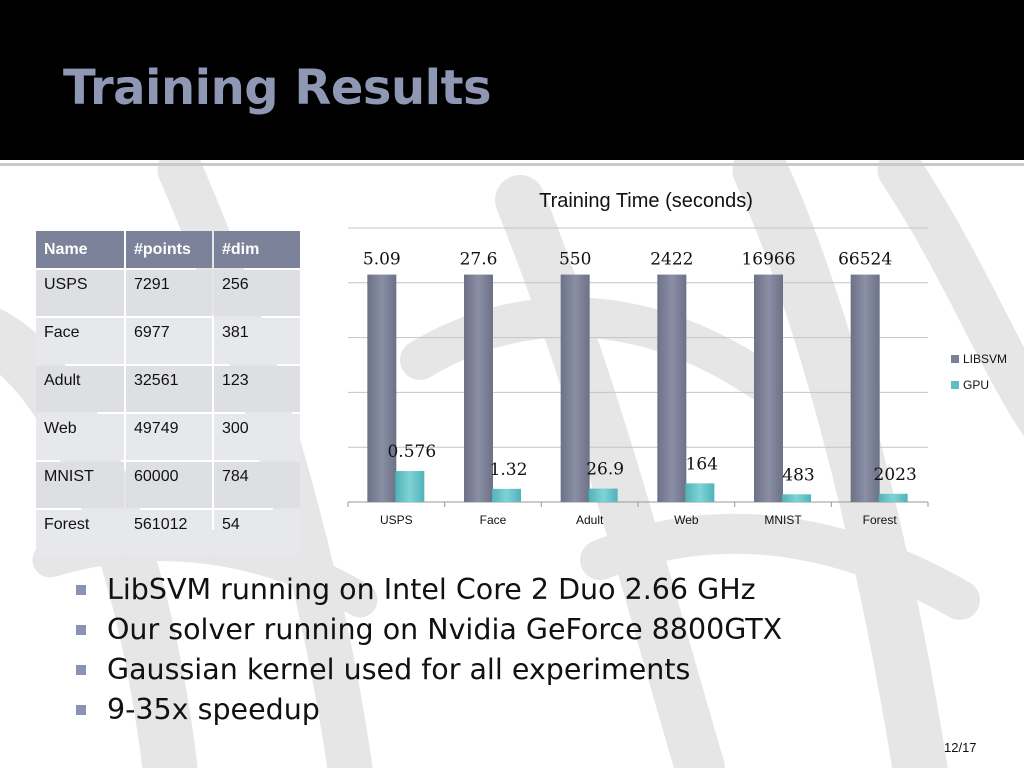 This screenshot has height=768, width=1024. I want to click on data-label-gpu: 0.576, so click(411, 452).